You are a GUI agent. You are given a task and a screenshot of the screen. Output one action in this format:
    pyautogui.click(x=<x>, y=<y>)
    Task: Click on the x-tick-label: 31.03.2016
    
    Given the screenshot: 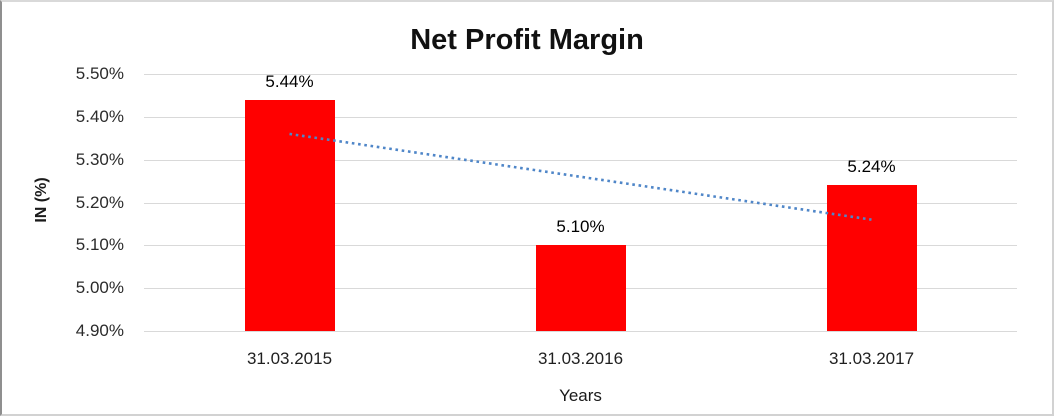 What is the action you would take?
    pyautogui.click(x=580, y=358)
    